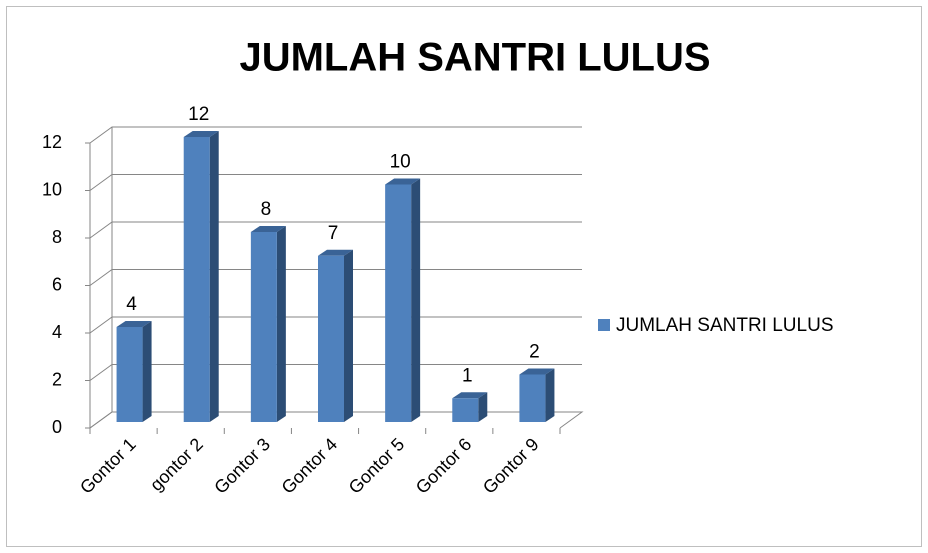  What do you see at coordinates (198, 114) in the screenshot?
I see `data-label: 12` at bounding box center [198, 114].